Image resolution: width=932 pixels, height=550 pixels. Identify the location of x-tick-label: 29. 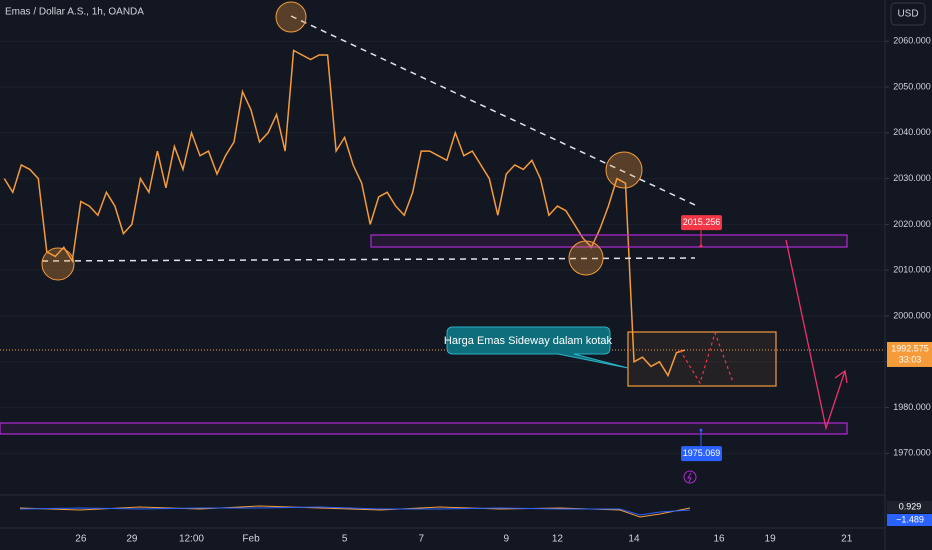
(132, 539).